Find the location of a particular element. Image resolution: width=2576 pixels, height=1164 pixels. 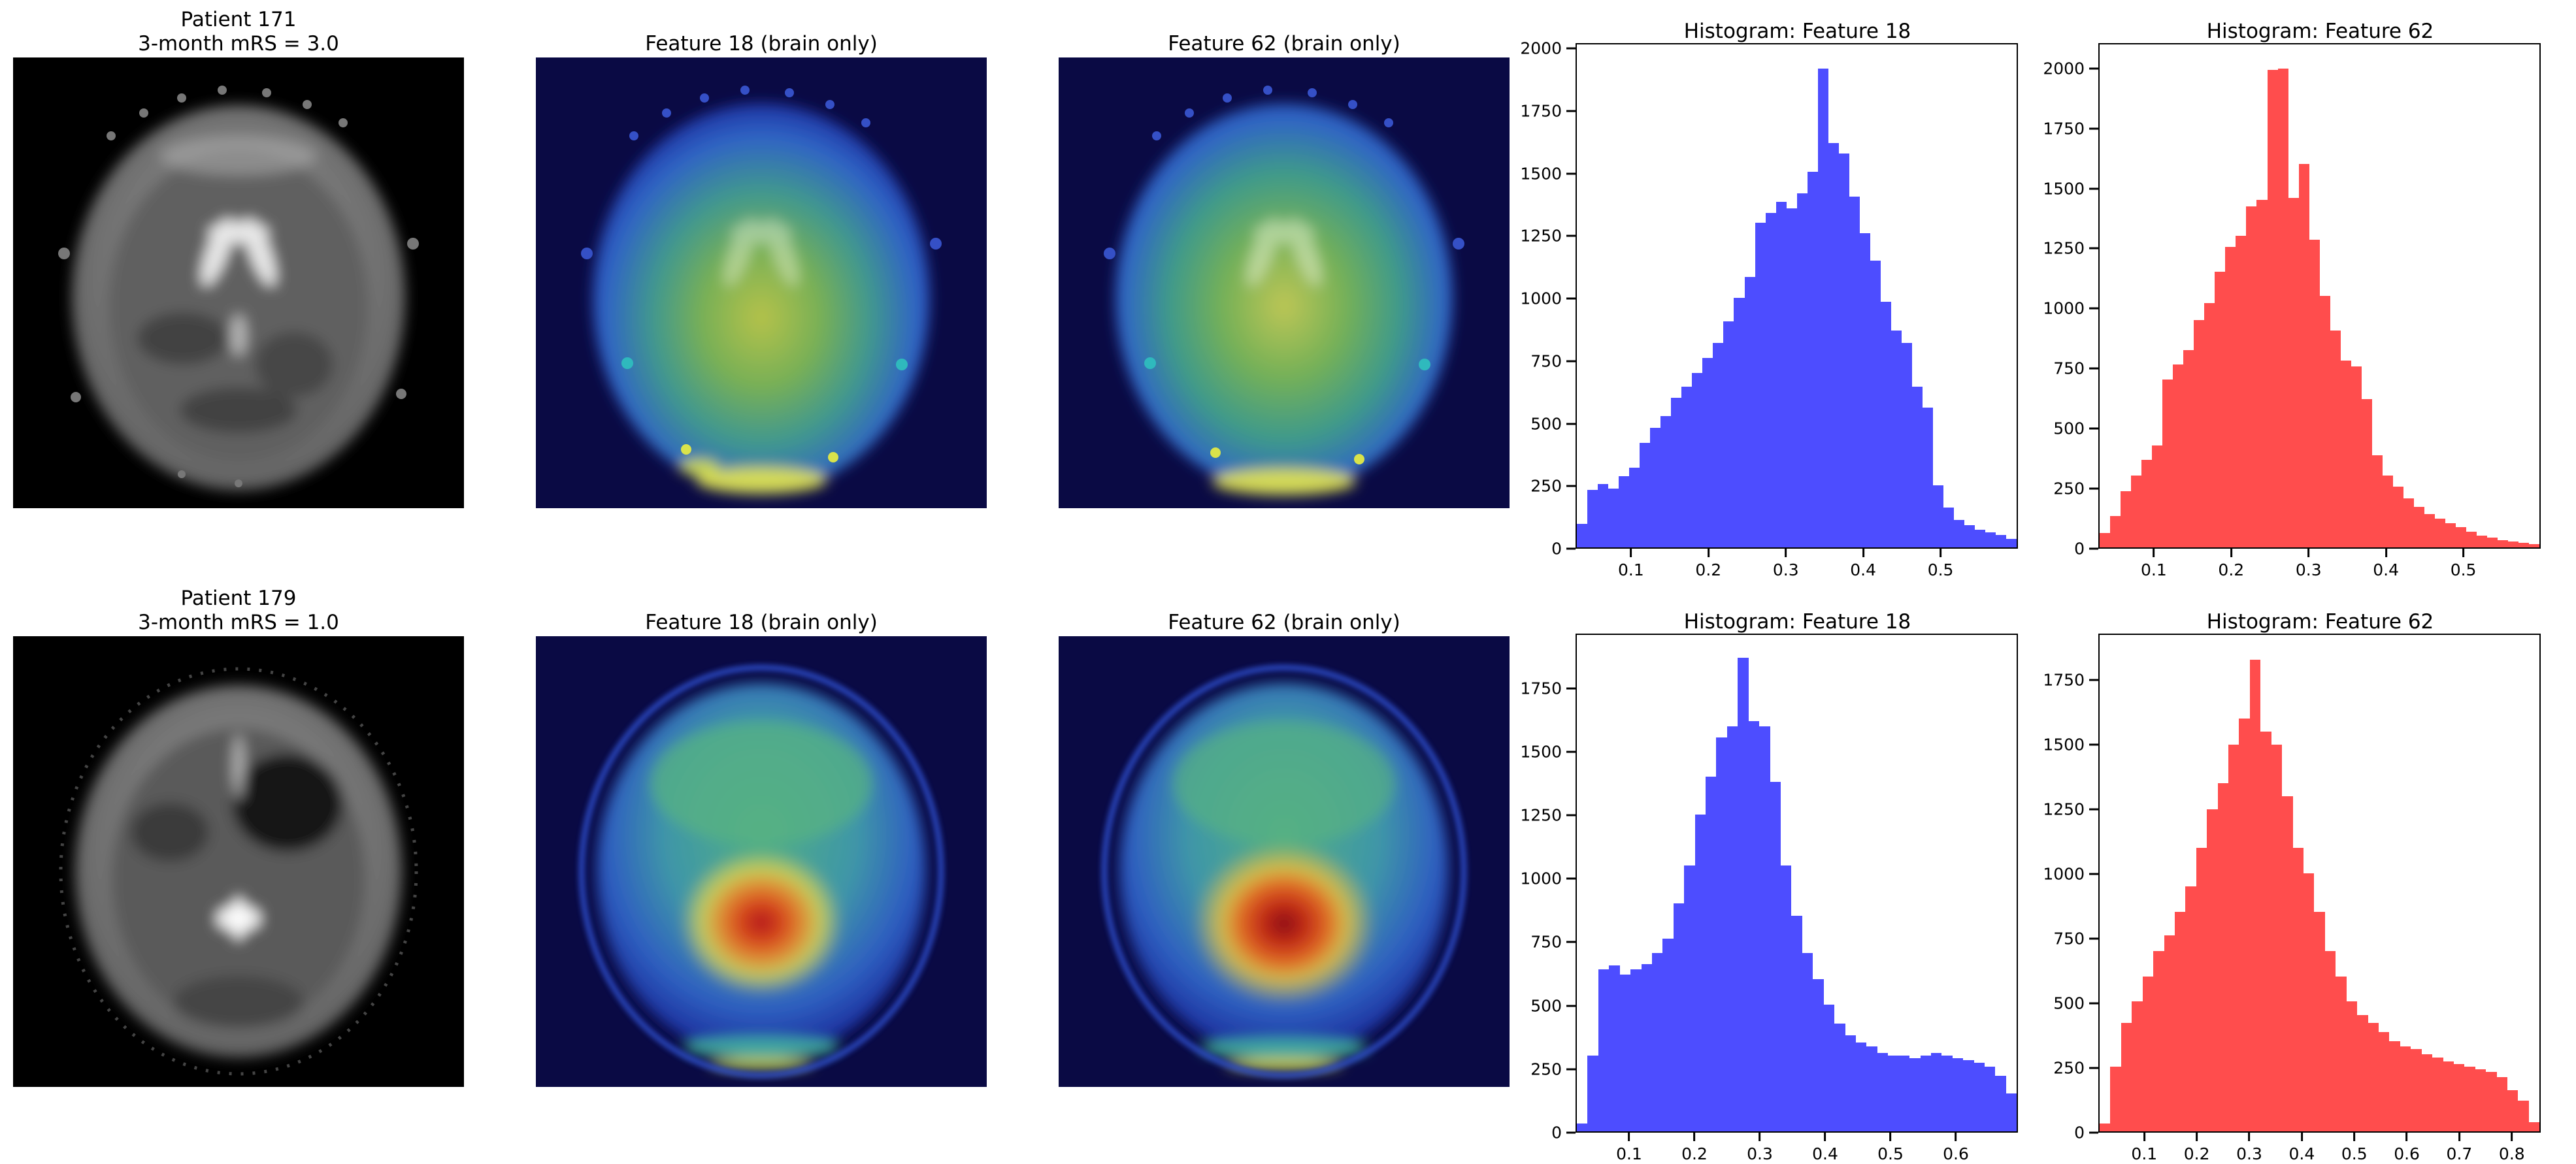

x-tick-label: 0.2 is located at coordinates (2197, 1148).